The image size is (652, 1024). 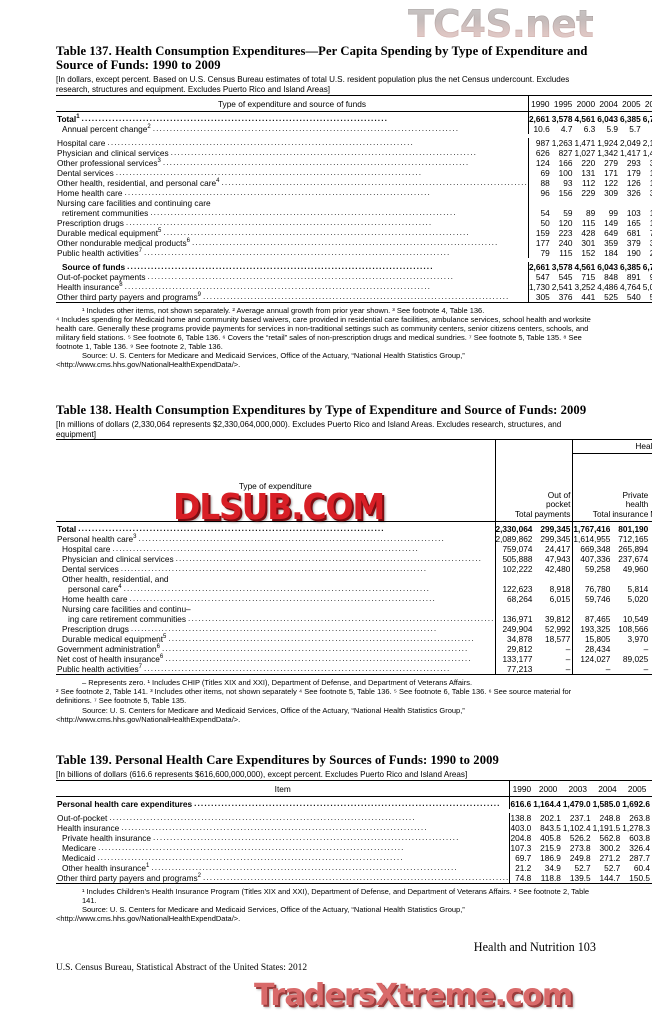 What do you see at coordinates (592, 528) in the screenshot?
I see `table-cell: 1,767,416` at bounding box center [592, 528].